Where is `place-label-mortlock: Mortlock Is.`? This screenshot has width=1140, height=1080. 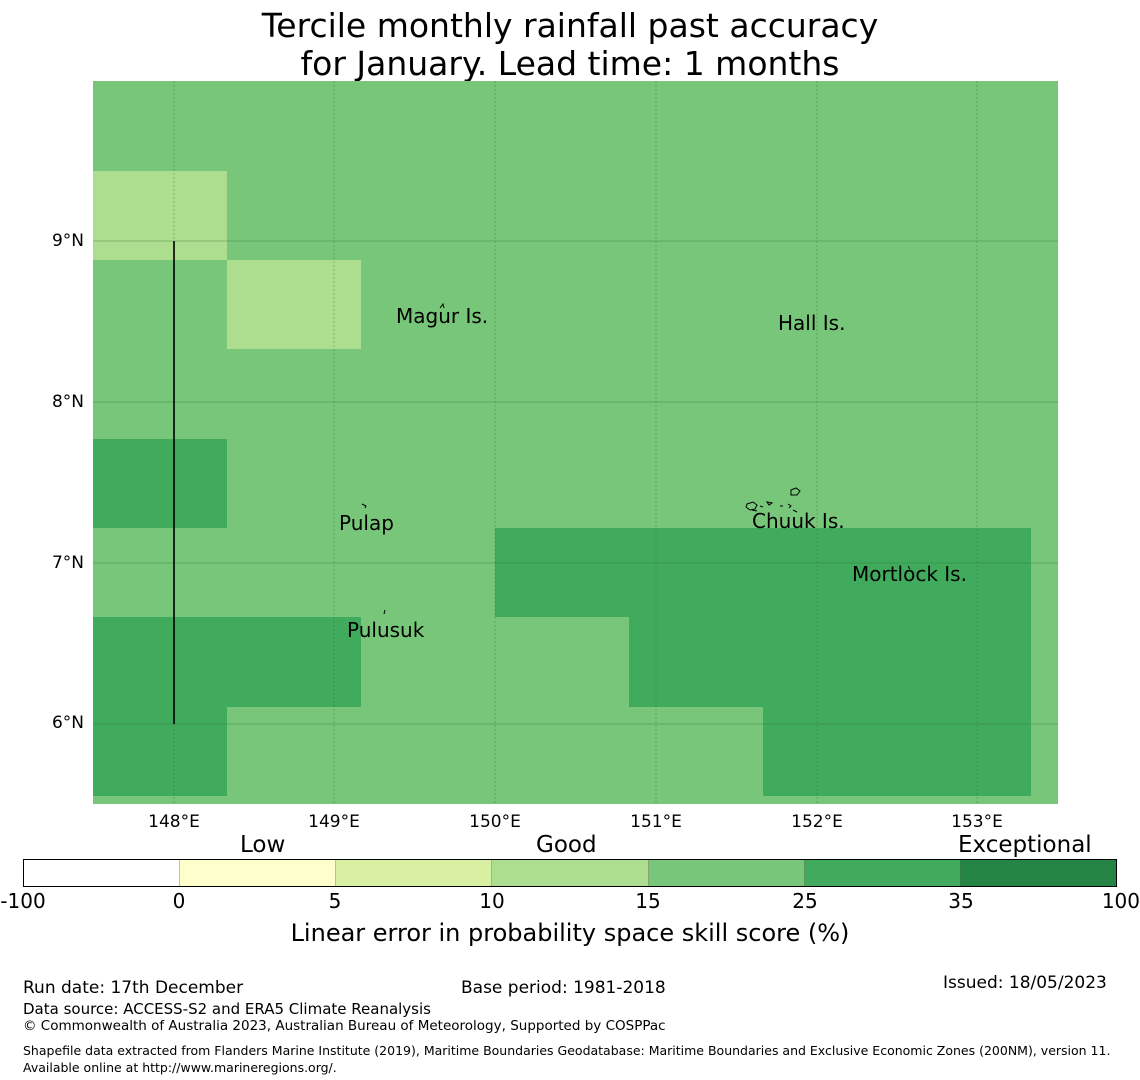 place-label-mortlock: Mortlock Is. is located at coordinates (909, 574).